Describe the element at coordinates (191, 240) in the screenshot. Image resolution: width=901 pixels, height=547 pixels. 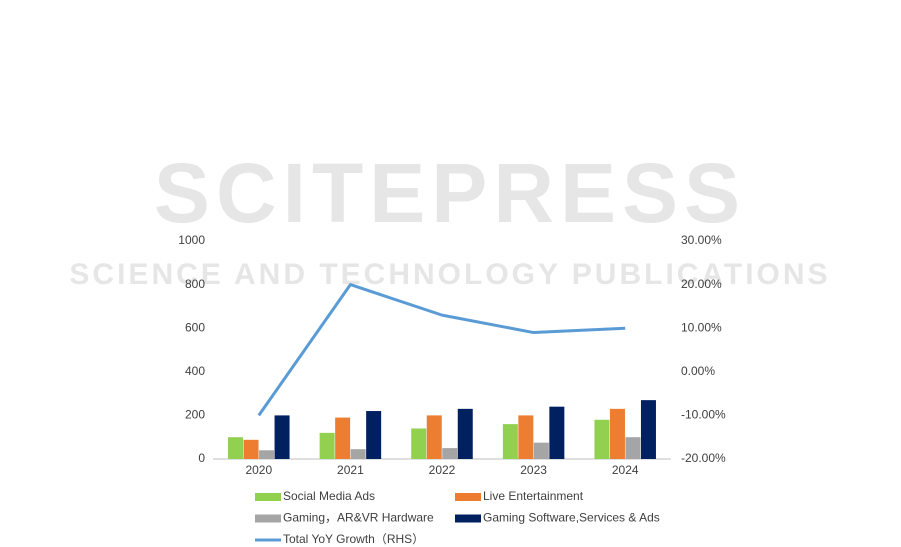
I see `y-tick-label: 1000` at that location.